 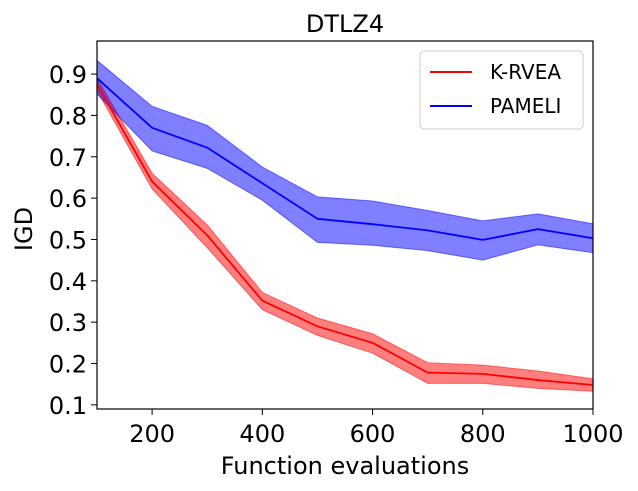 I want to click on y-tick-label: 0.7, so click(x=68, y=158).